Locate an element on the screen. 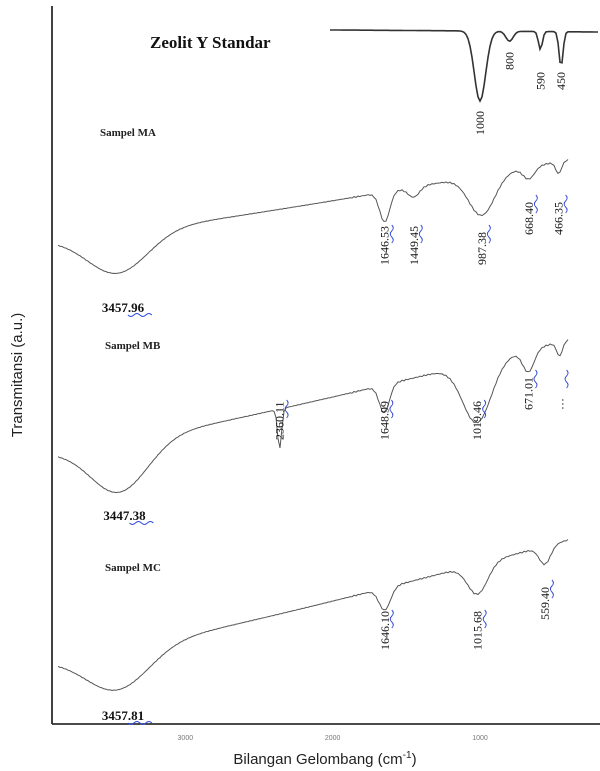  series-title-standar: Zeolit Y Standar is located at coordinates (210, 42).